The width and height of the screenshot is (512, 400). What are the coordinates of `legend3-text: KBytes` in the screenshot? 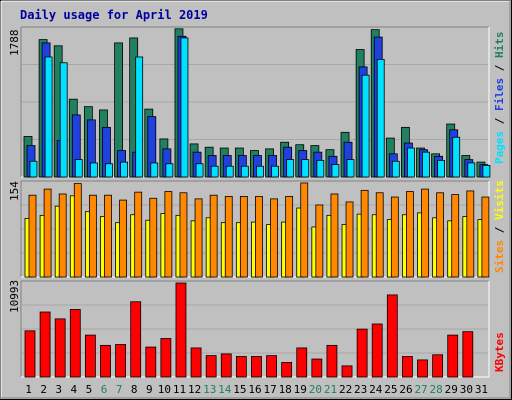 It's located at (499, 352).